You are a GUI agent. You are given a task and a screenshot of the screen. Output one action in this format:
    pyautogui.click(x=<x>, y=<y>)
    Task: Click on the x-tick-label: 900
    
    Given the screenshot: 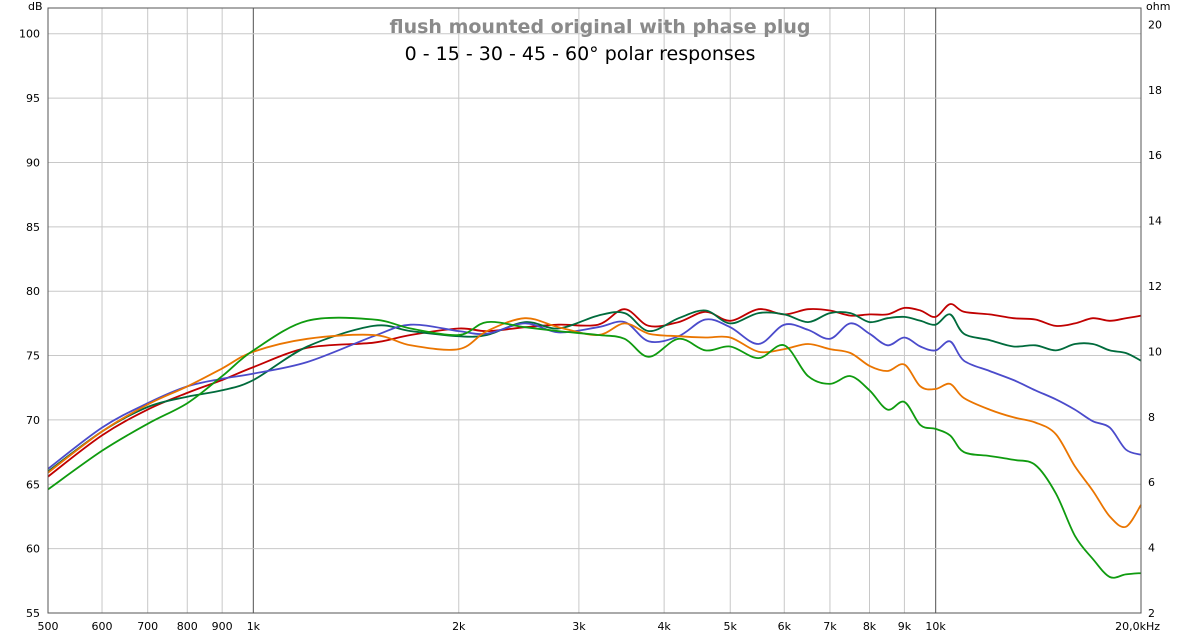 What is the action you would take?
    pyautogui.click(x=222, y=626)
    